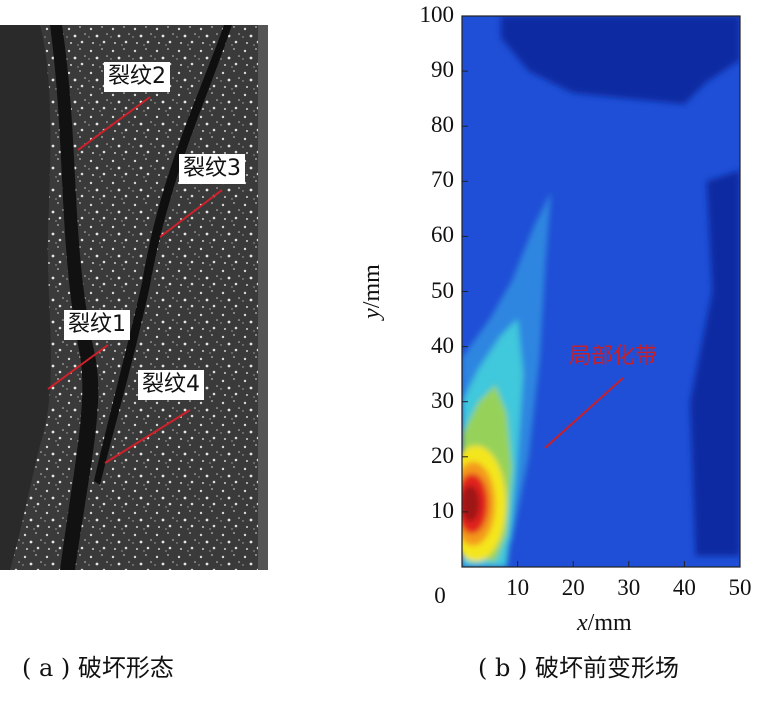 The image size is (769, 724). Describe the element at coordinates (147, 436) in the screenshot. I see `crack4-marker` at that location.